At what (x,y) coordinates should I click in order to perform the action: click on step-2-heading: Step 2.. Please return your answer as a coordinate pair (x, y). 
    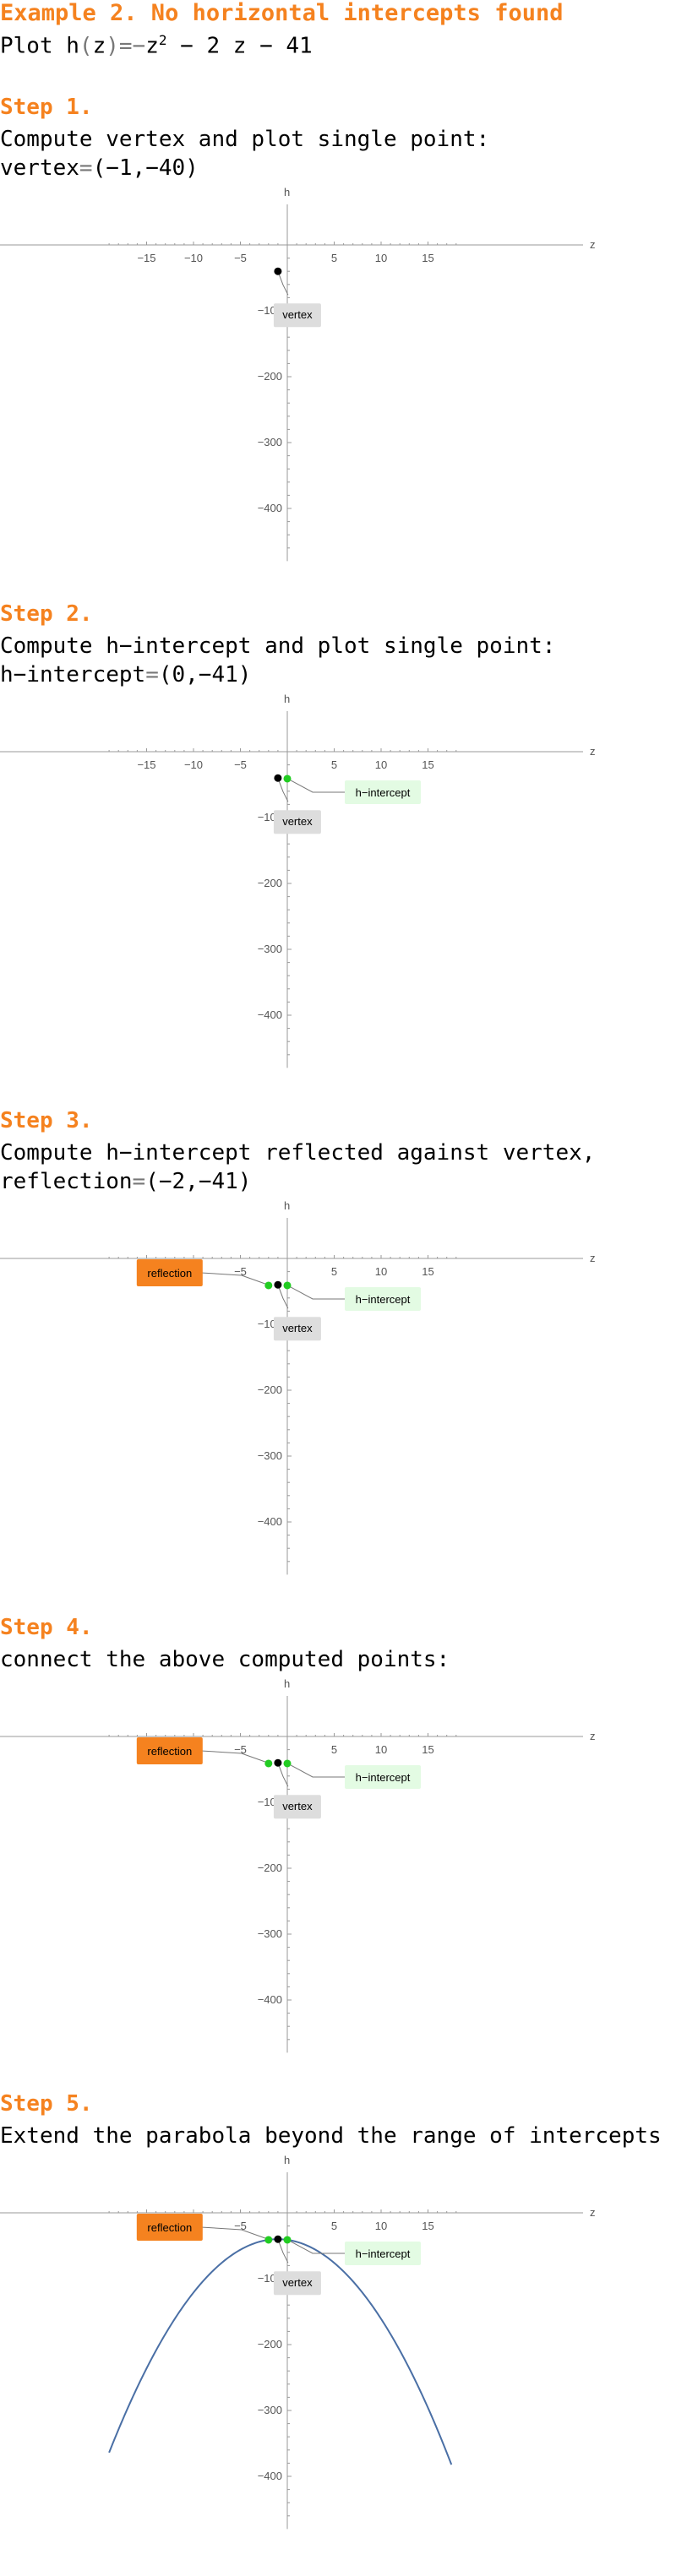
    Looking at the image, I should click on (46, 614).